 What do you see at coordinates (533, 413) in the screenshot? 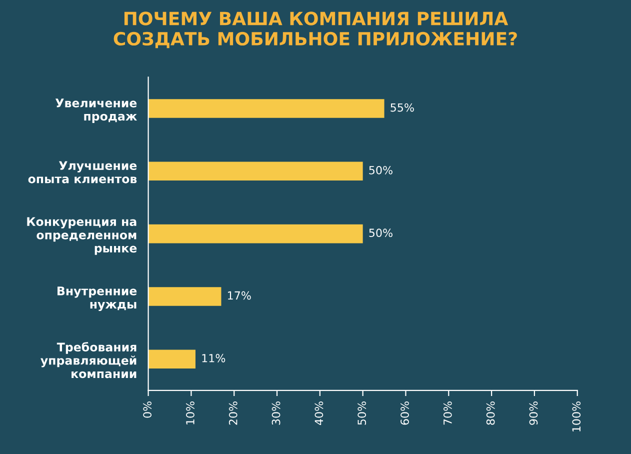
I see `x-tick-label: 90%` at bounding box center [533, 413].